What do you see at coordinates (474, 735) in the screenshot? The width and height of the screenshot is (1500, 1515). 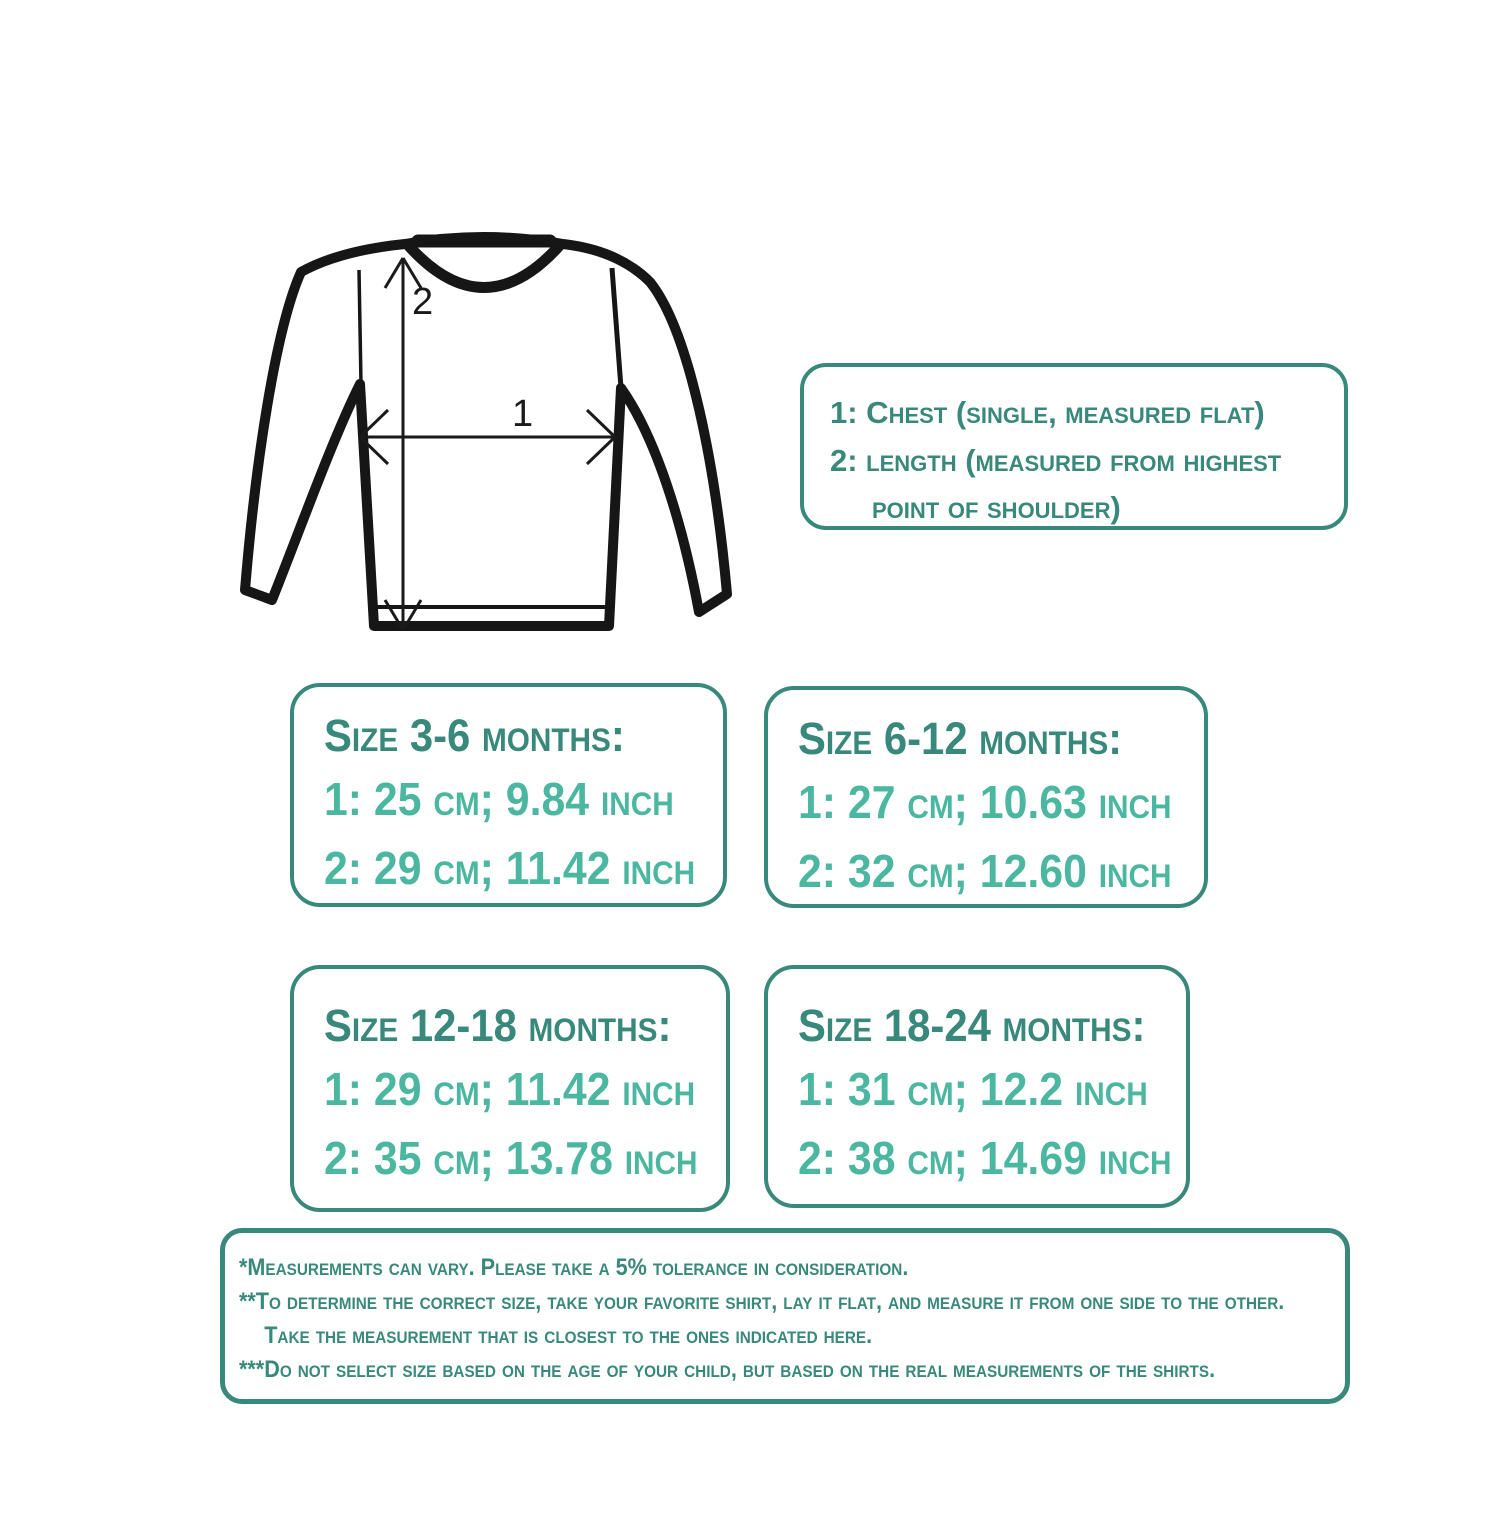 I see `size-title: Size 3-6 months:` at bounding box center [474, 735].